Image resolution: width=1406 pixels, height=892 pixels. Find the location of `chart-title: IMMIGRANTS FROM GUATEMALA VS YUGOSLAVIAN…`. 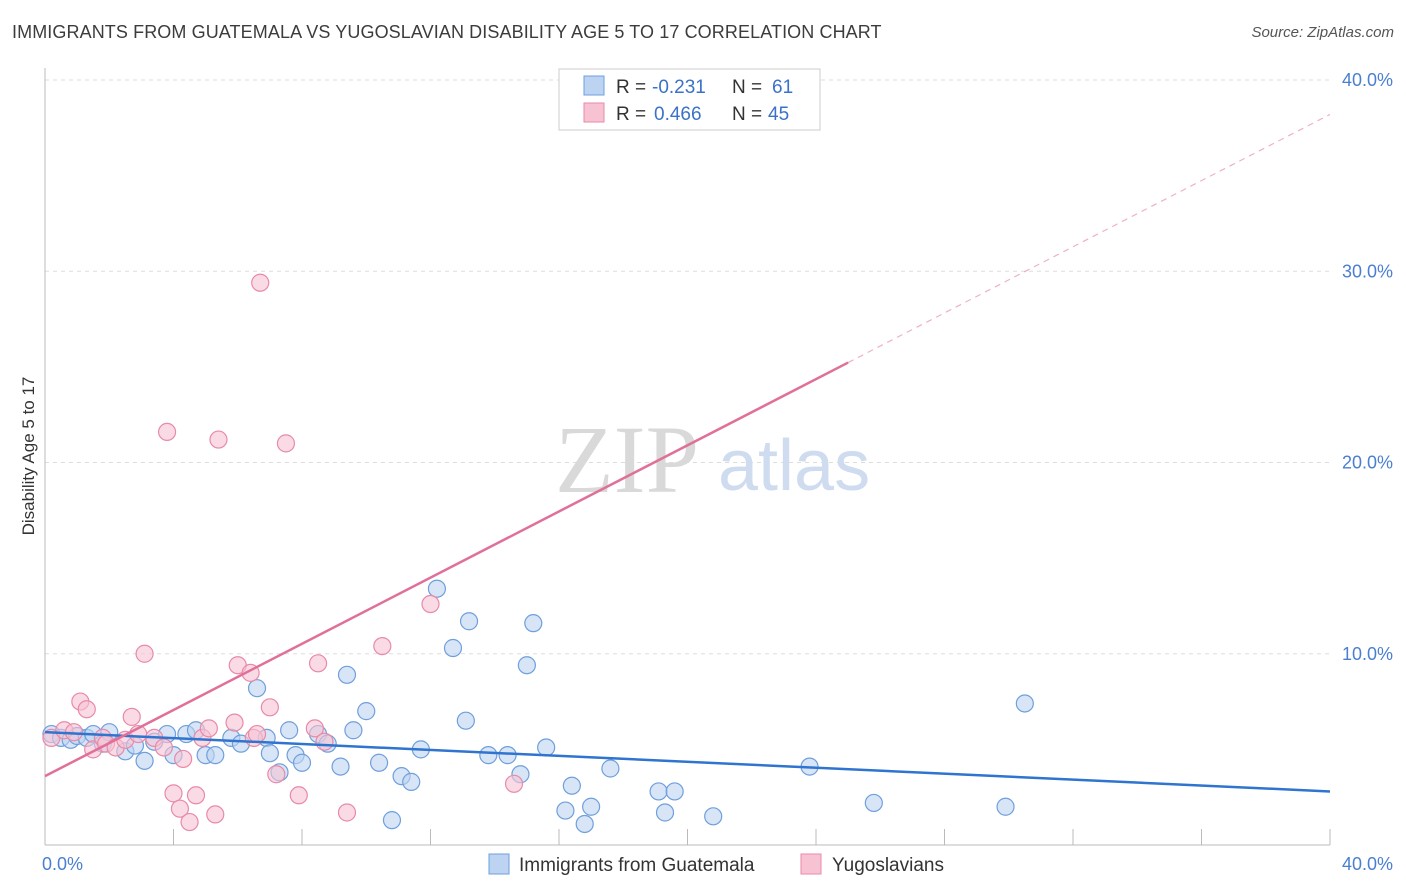

chart-title: IMMIGRANTS FROM GUATEMALA VS YUGOSLAVIAN… is located at coordinates (447, 32).